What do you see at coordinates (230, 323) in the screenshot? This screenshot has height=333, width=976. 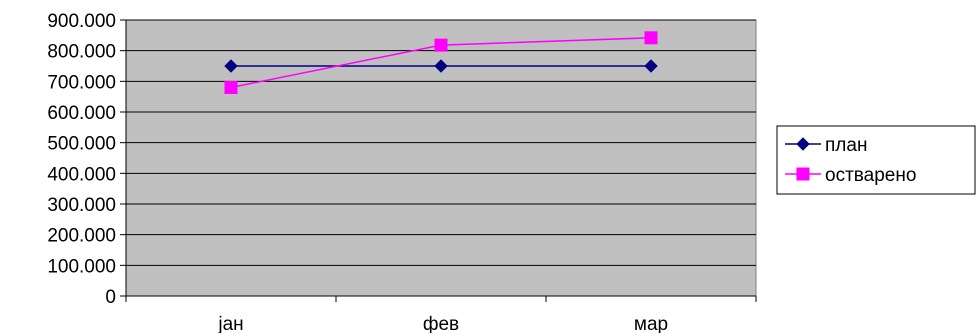 I see `x-tick-label: јан` at bounding box center [230, 323].